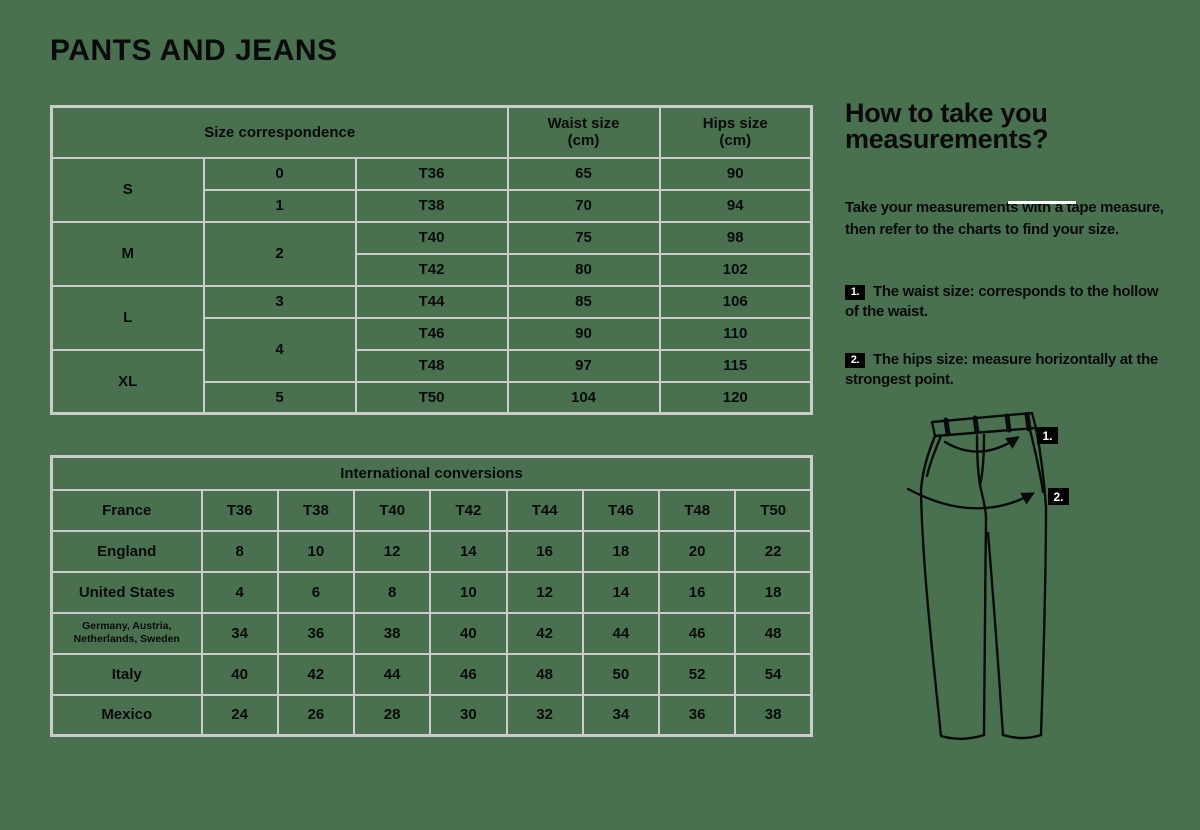 This screenshot has width=1200, height=830. I want to click on table-row: Mexico 24 26 28 30 32 34 36 38, so click(431, 715).